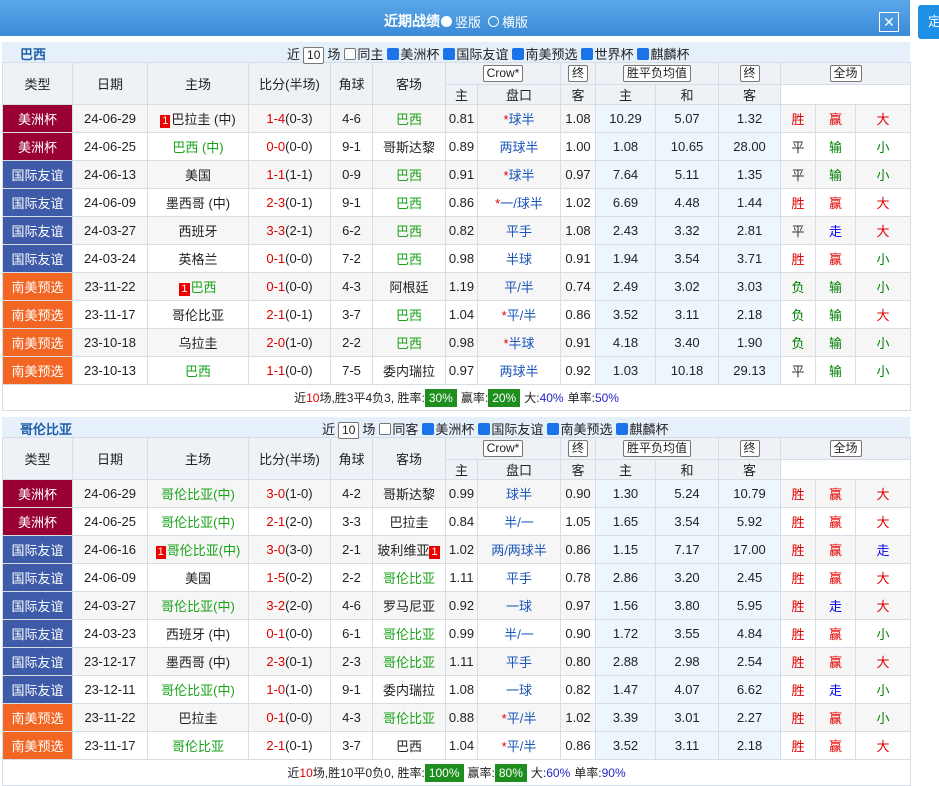 This screenshot has height=786, width=939. I want to click on handicap-outcome: 走, so click(836, 605).